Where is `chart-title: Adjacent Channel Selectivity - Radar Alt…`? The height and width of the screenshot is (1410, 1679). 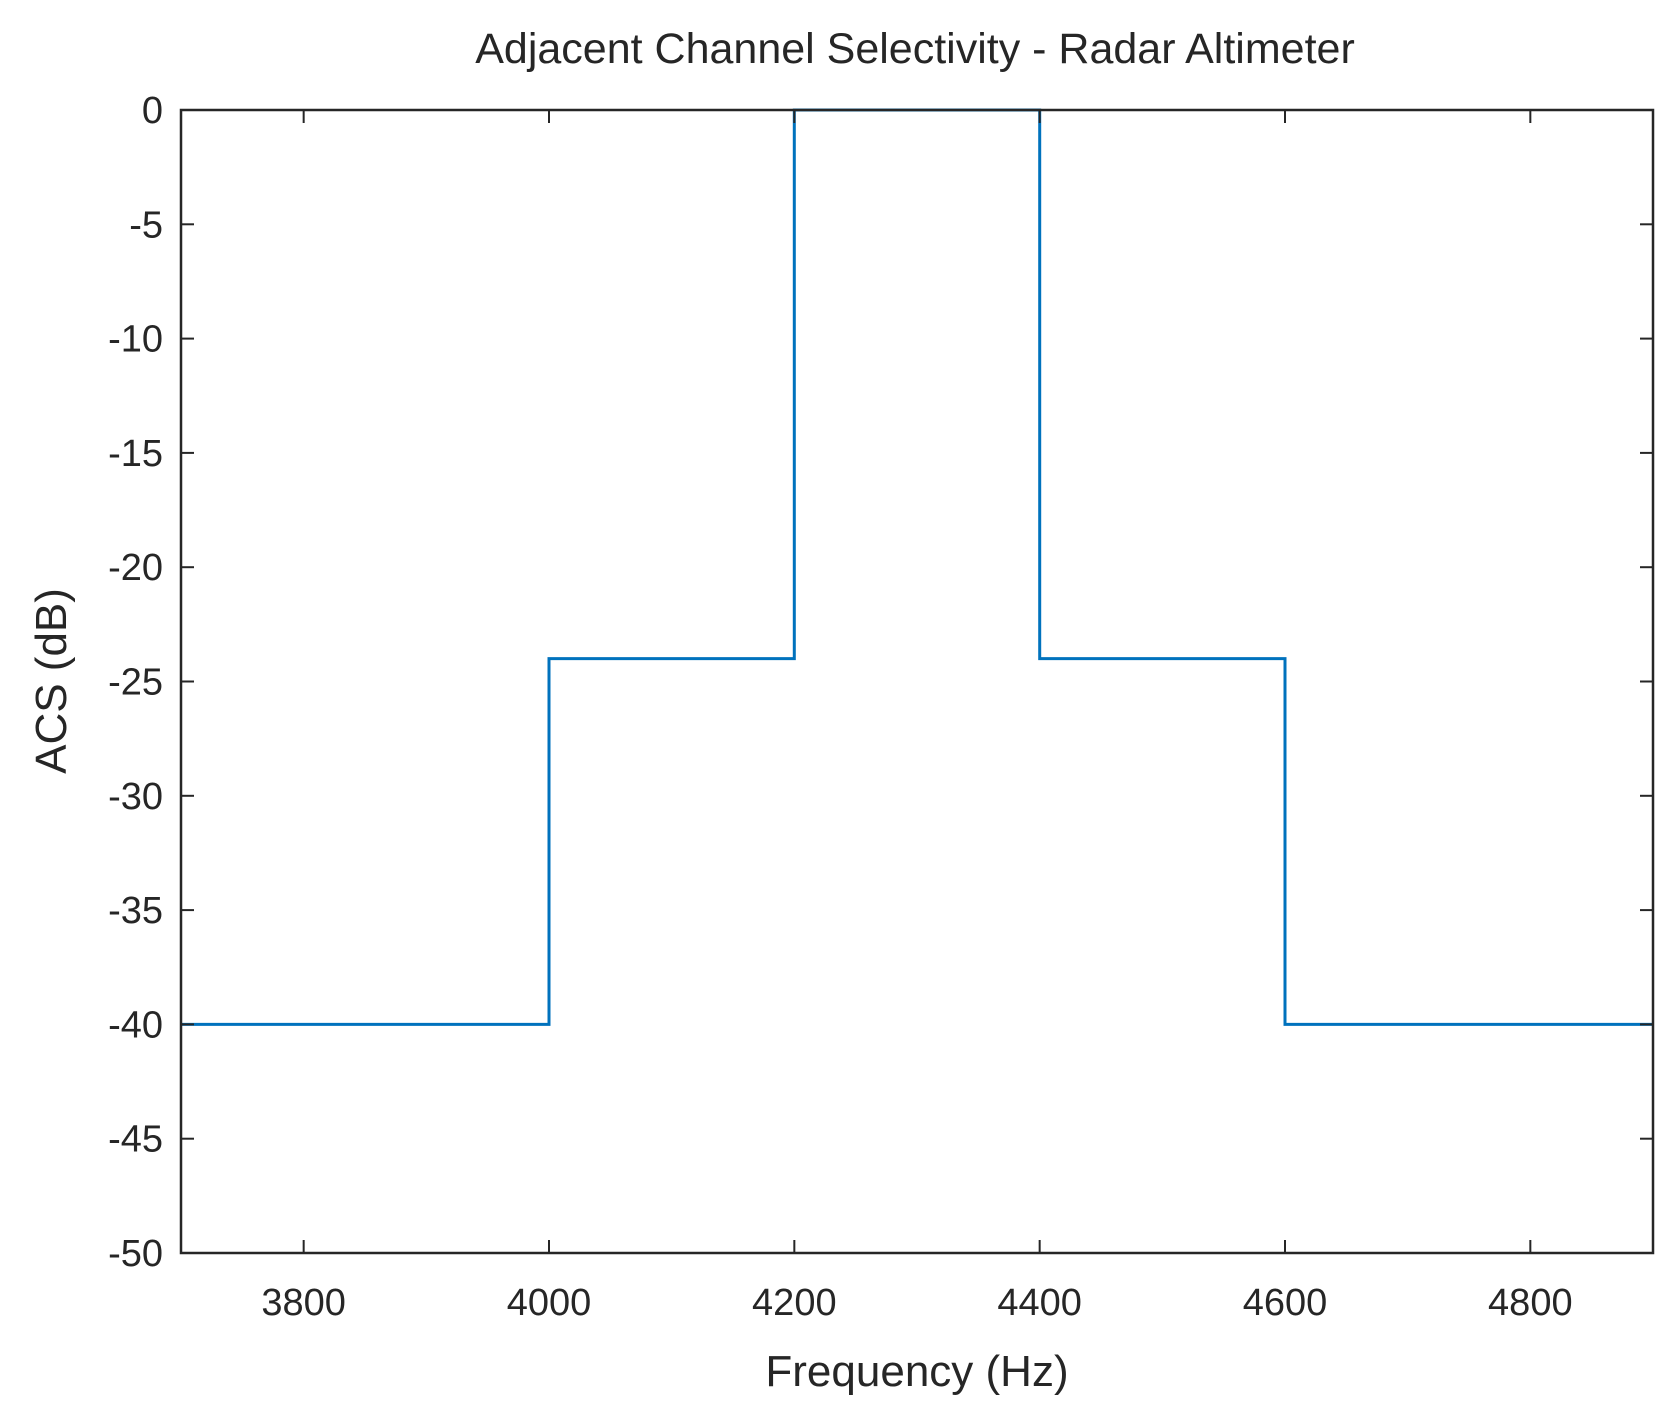
chart-title: Adjacent Channel Selectivity - Radar Alt… is located at coordinates (915, 49).